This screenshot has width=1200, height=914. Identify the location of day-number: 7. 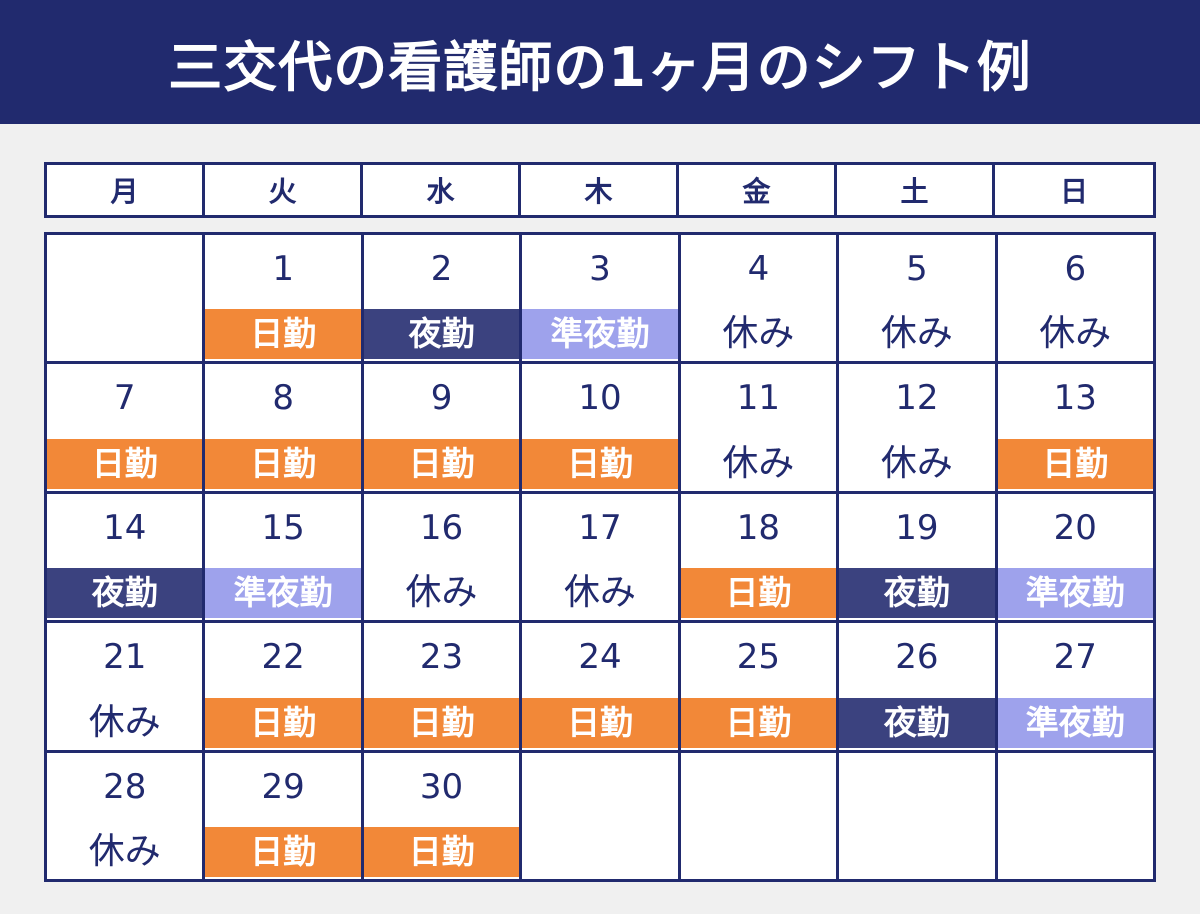
(124, 398).